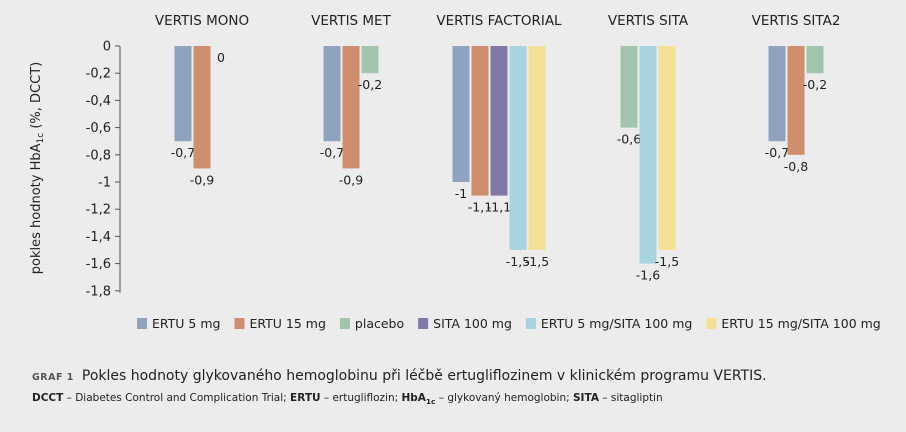 This screenshot has height=432, width=906. What do you see at coordinates (379, 323) in the screenshot?
I see `legend-label: placebo` at bounding box center [379, 323].